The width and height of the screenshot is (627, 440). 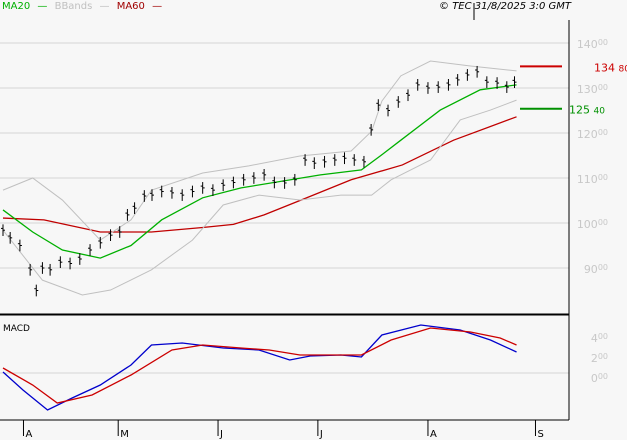 What do you see at coordinates (25, 6) in the screenshot?
I see `legend-ma20: MA20 —` at bounding box center [25, 6].